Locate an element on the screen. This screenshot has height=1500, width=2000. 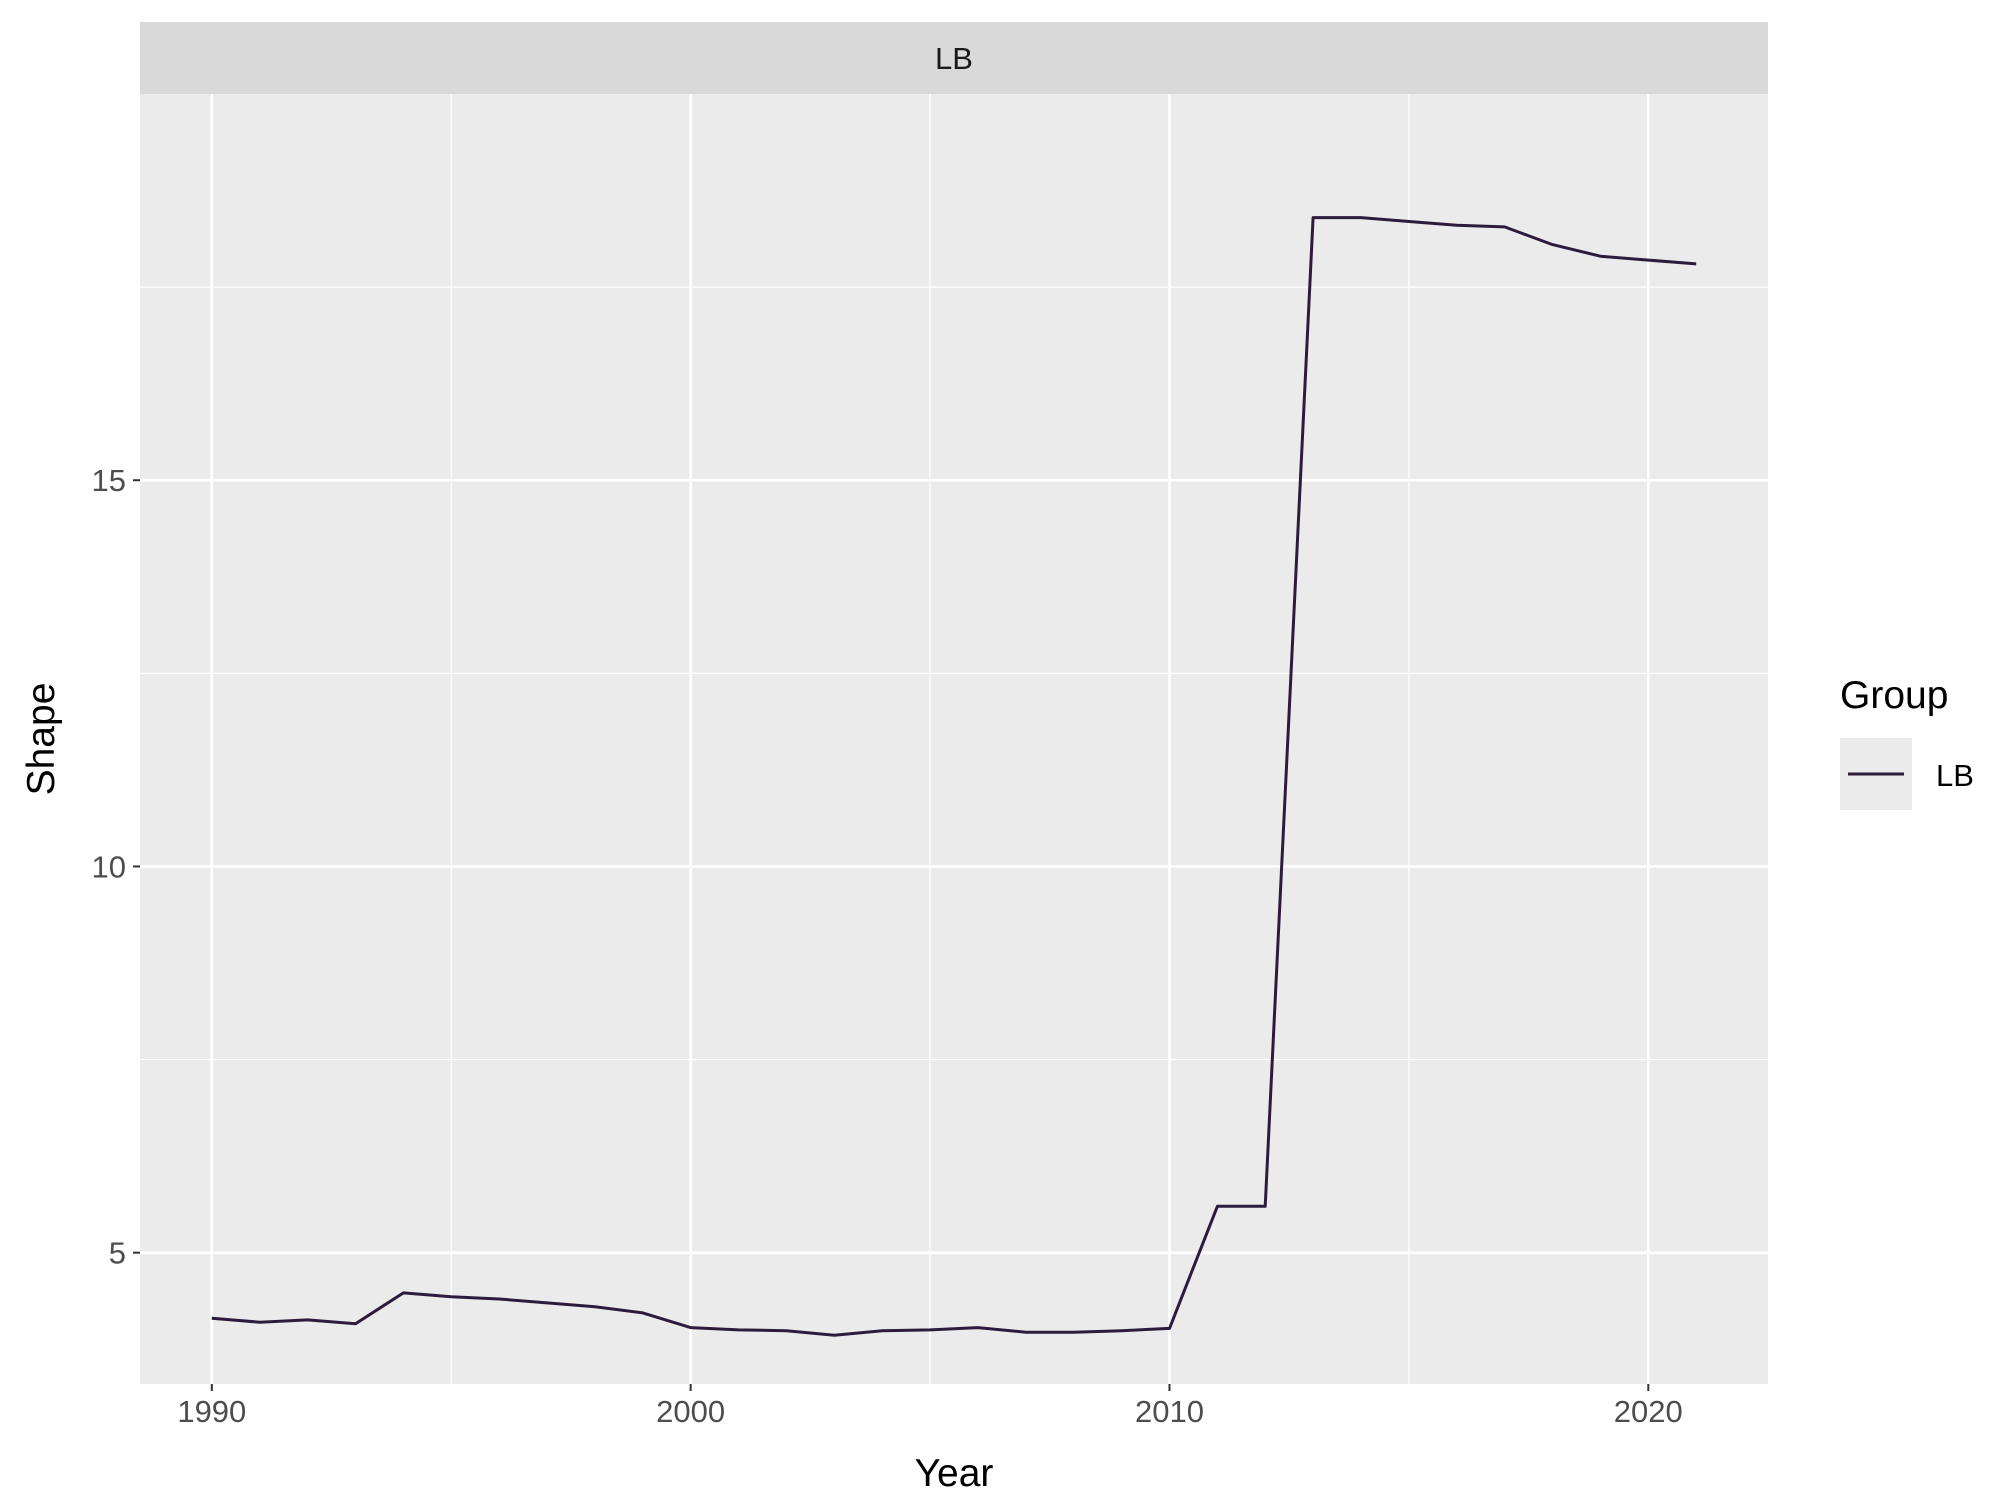
y-tick-label: 15 is located at coordinates (109, 480).